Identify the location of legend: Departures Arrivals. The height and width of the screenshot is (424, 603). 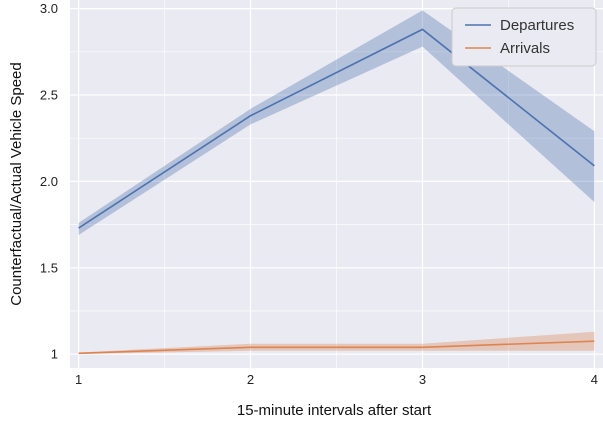
(524, 37).